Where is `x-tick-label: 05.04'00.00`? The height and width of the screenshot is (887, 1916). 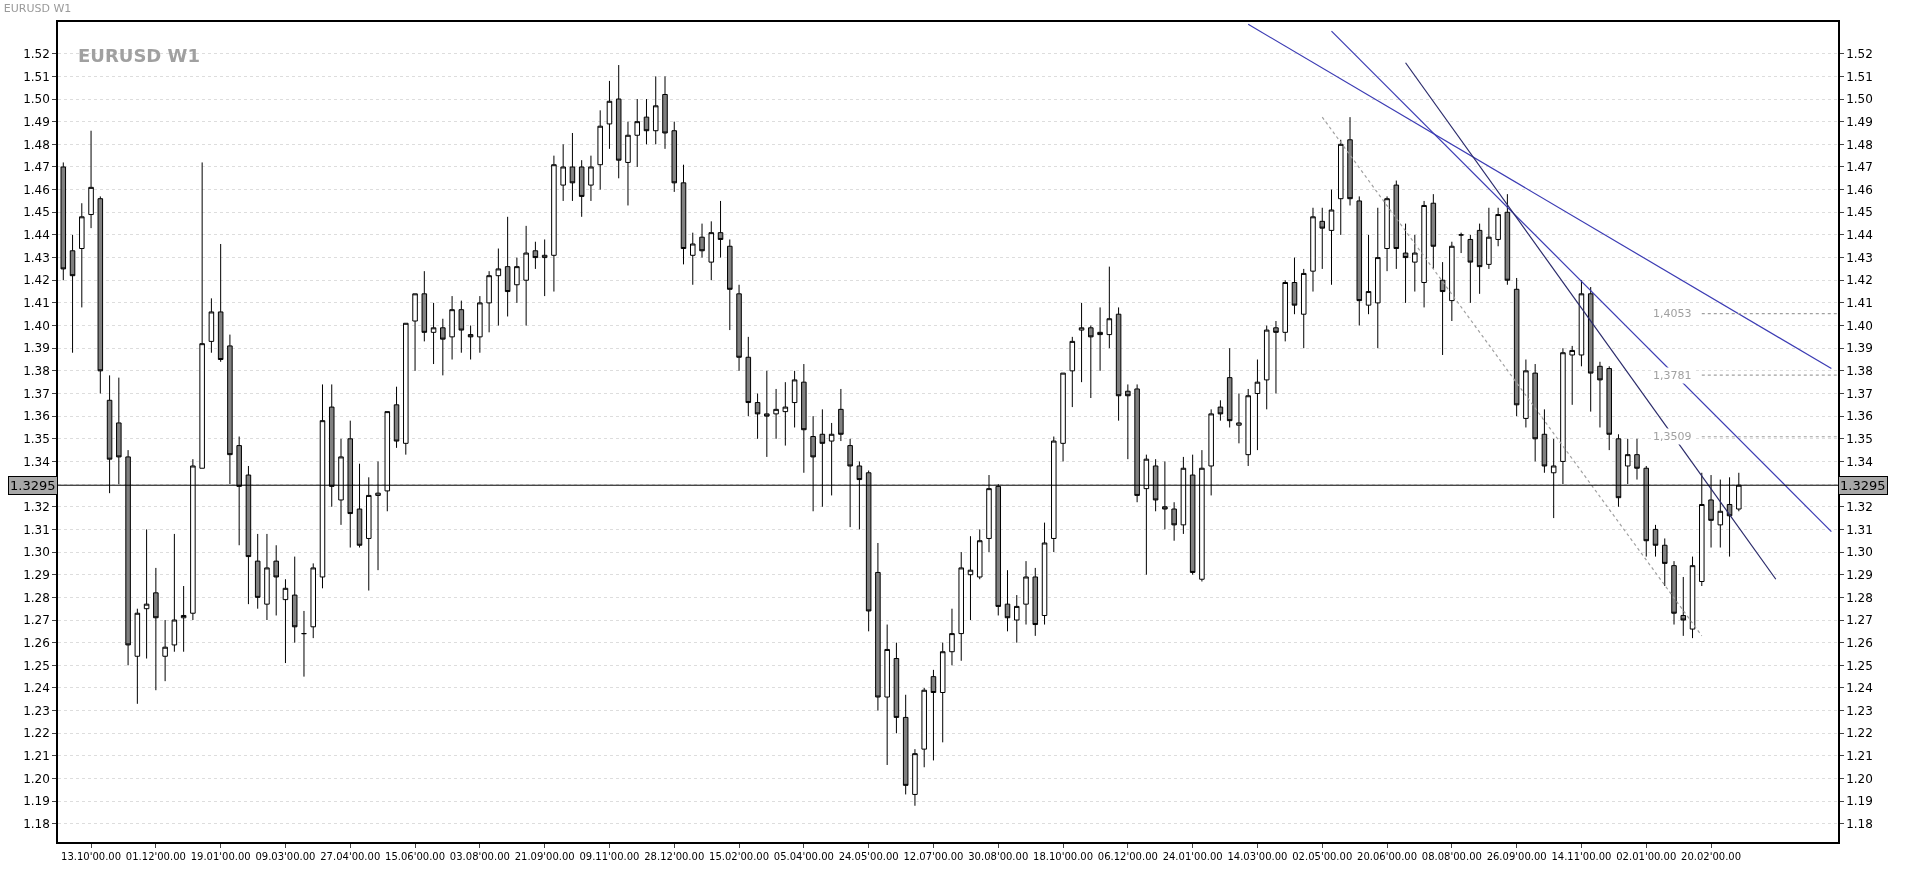 x-tick-label: 05.04'00.00 is located at coordinates (803, 856).